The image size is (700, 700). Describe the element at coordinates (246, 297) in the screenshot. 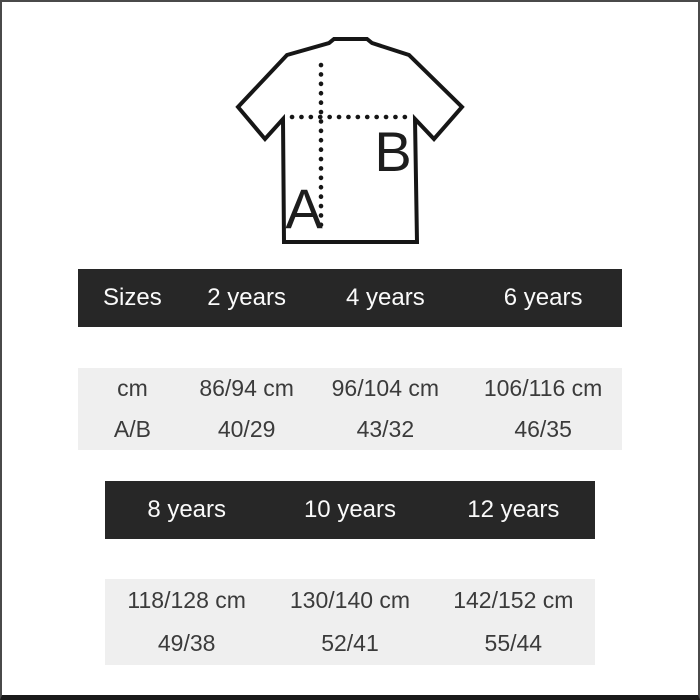

I see `header-2-years: 2 years` at that location.